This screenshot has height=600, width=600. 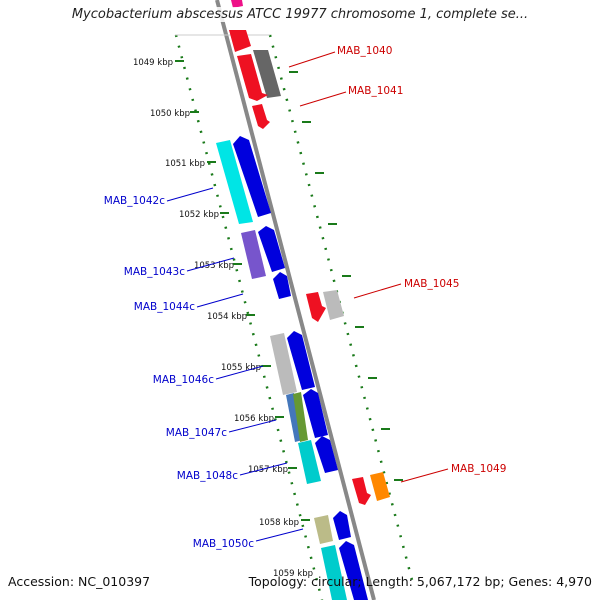 I want to click on gene-label-mab-1049: MAB_1049, so click(x=478, y=469).